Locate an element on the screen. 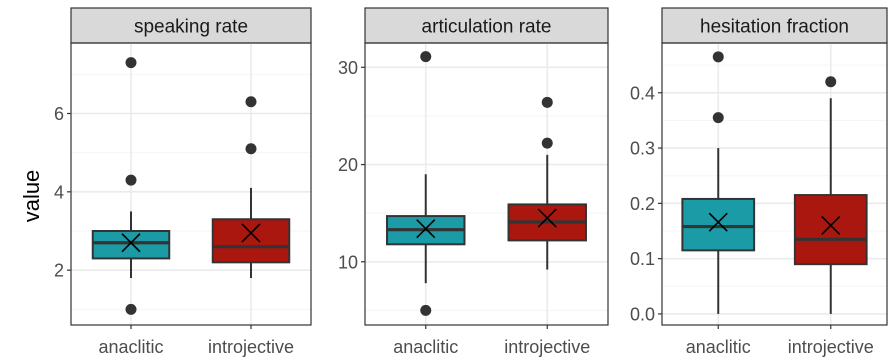 Image resolution: width=893 pixels, height=363 pixels. y-tick-label: 0.3 is located at coordinates (642, 149).